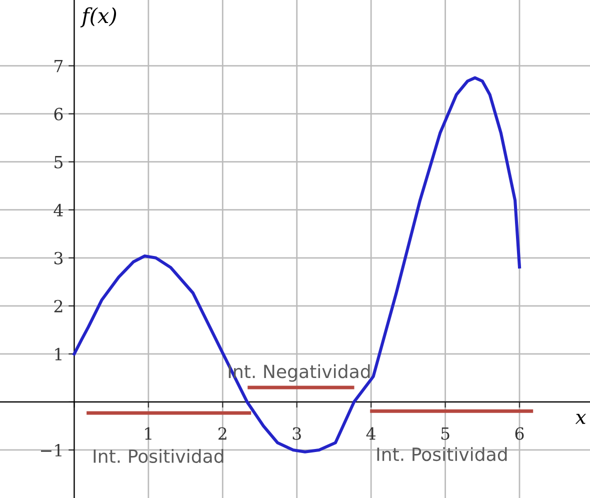  What do you see at coordinates (580, 419) in the screenshot?
I see `x-axis-title: x` at bounding box center [580, 419].